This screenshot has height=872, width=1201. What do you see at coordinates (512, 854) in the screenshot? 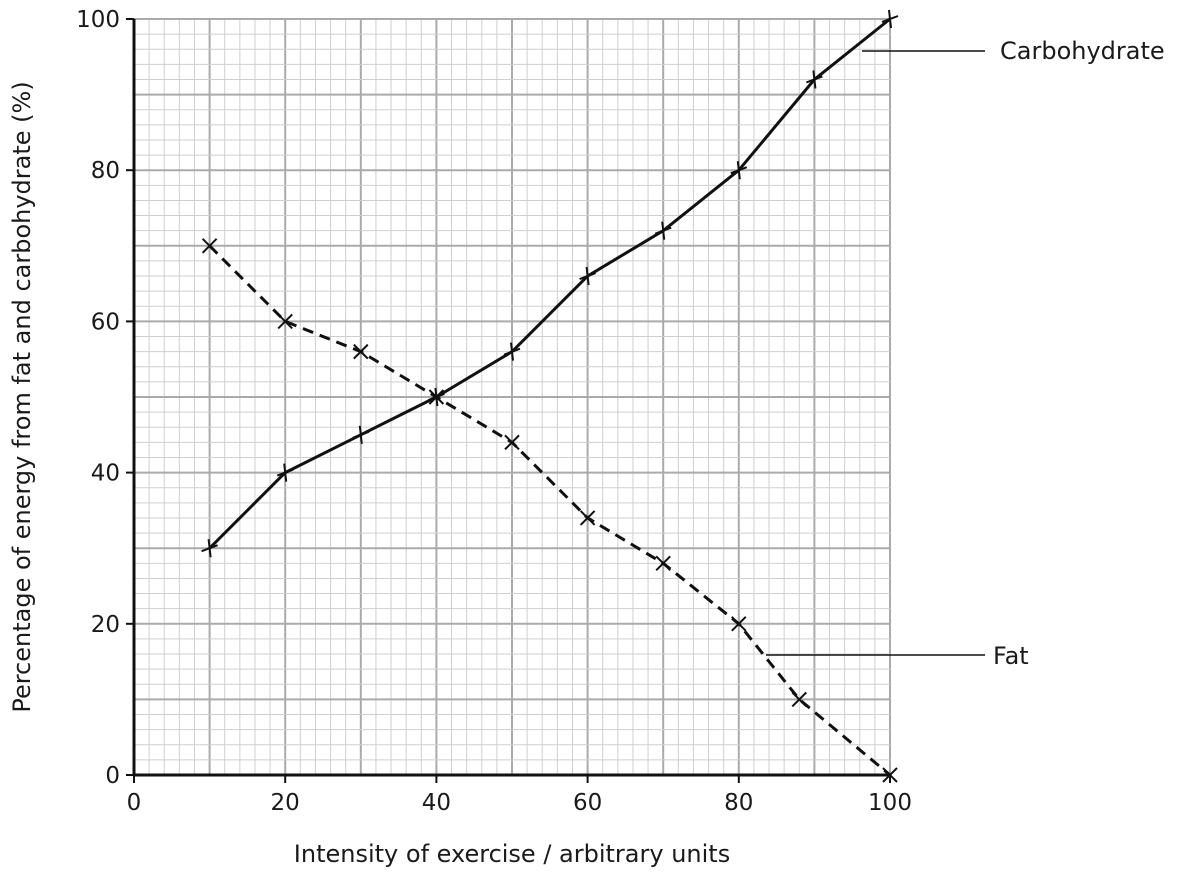
I see `x-axis-title: Intensity of exercise / arbitrary units` at bounding box center [512, 854].